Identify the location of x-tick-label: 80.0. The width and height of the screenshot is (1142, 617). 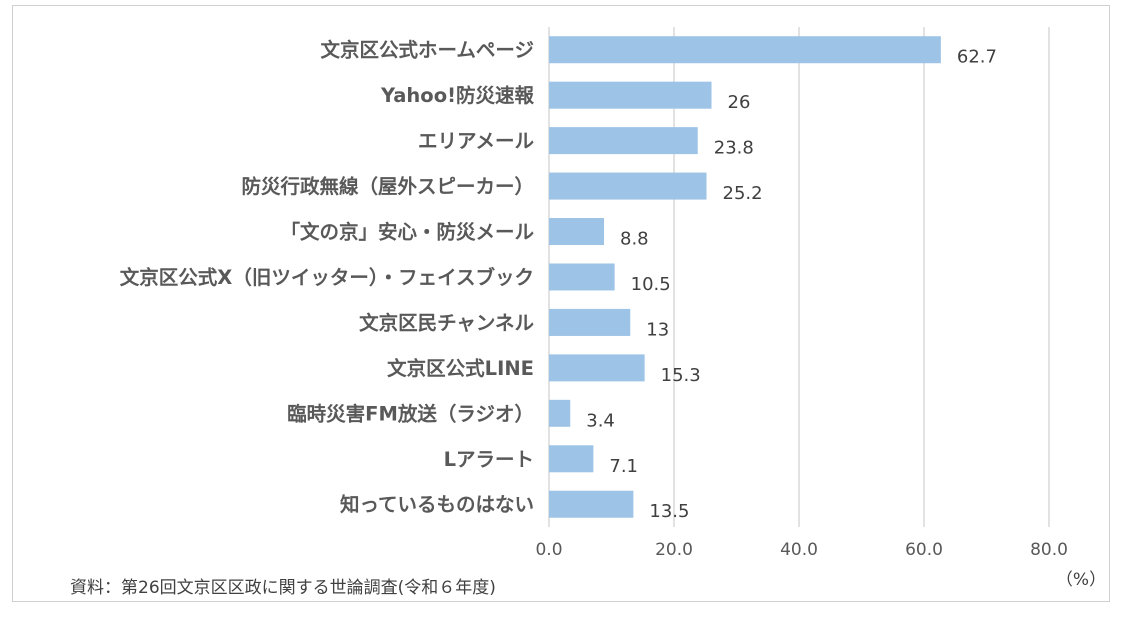
(1049, 550).